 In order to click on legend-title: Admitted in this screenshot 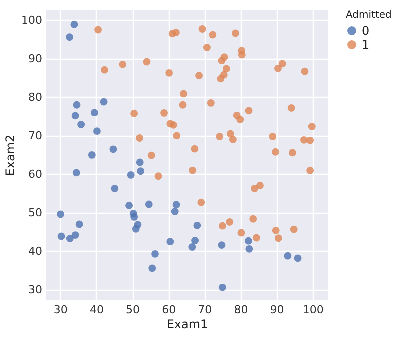, I will do `click(369, 15)`.